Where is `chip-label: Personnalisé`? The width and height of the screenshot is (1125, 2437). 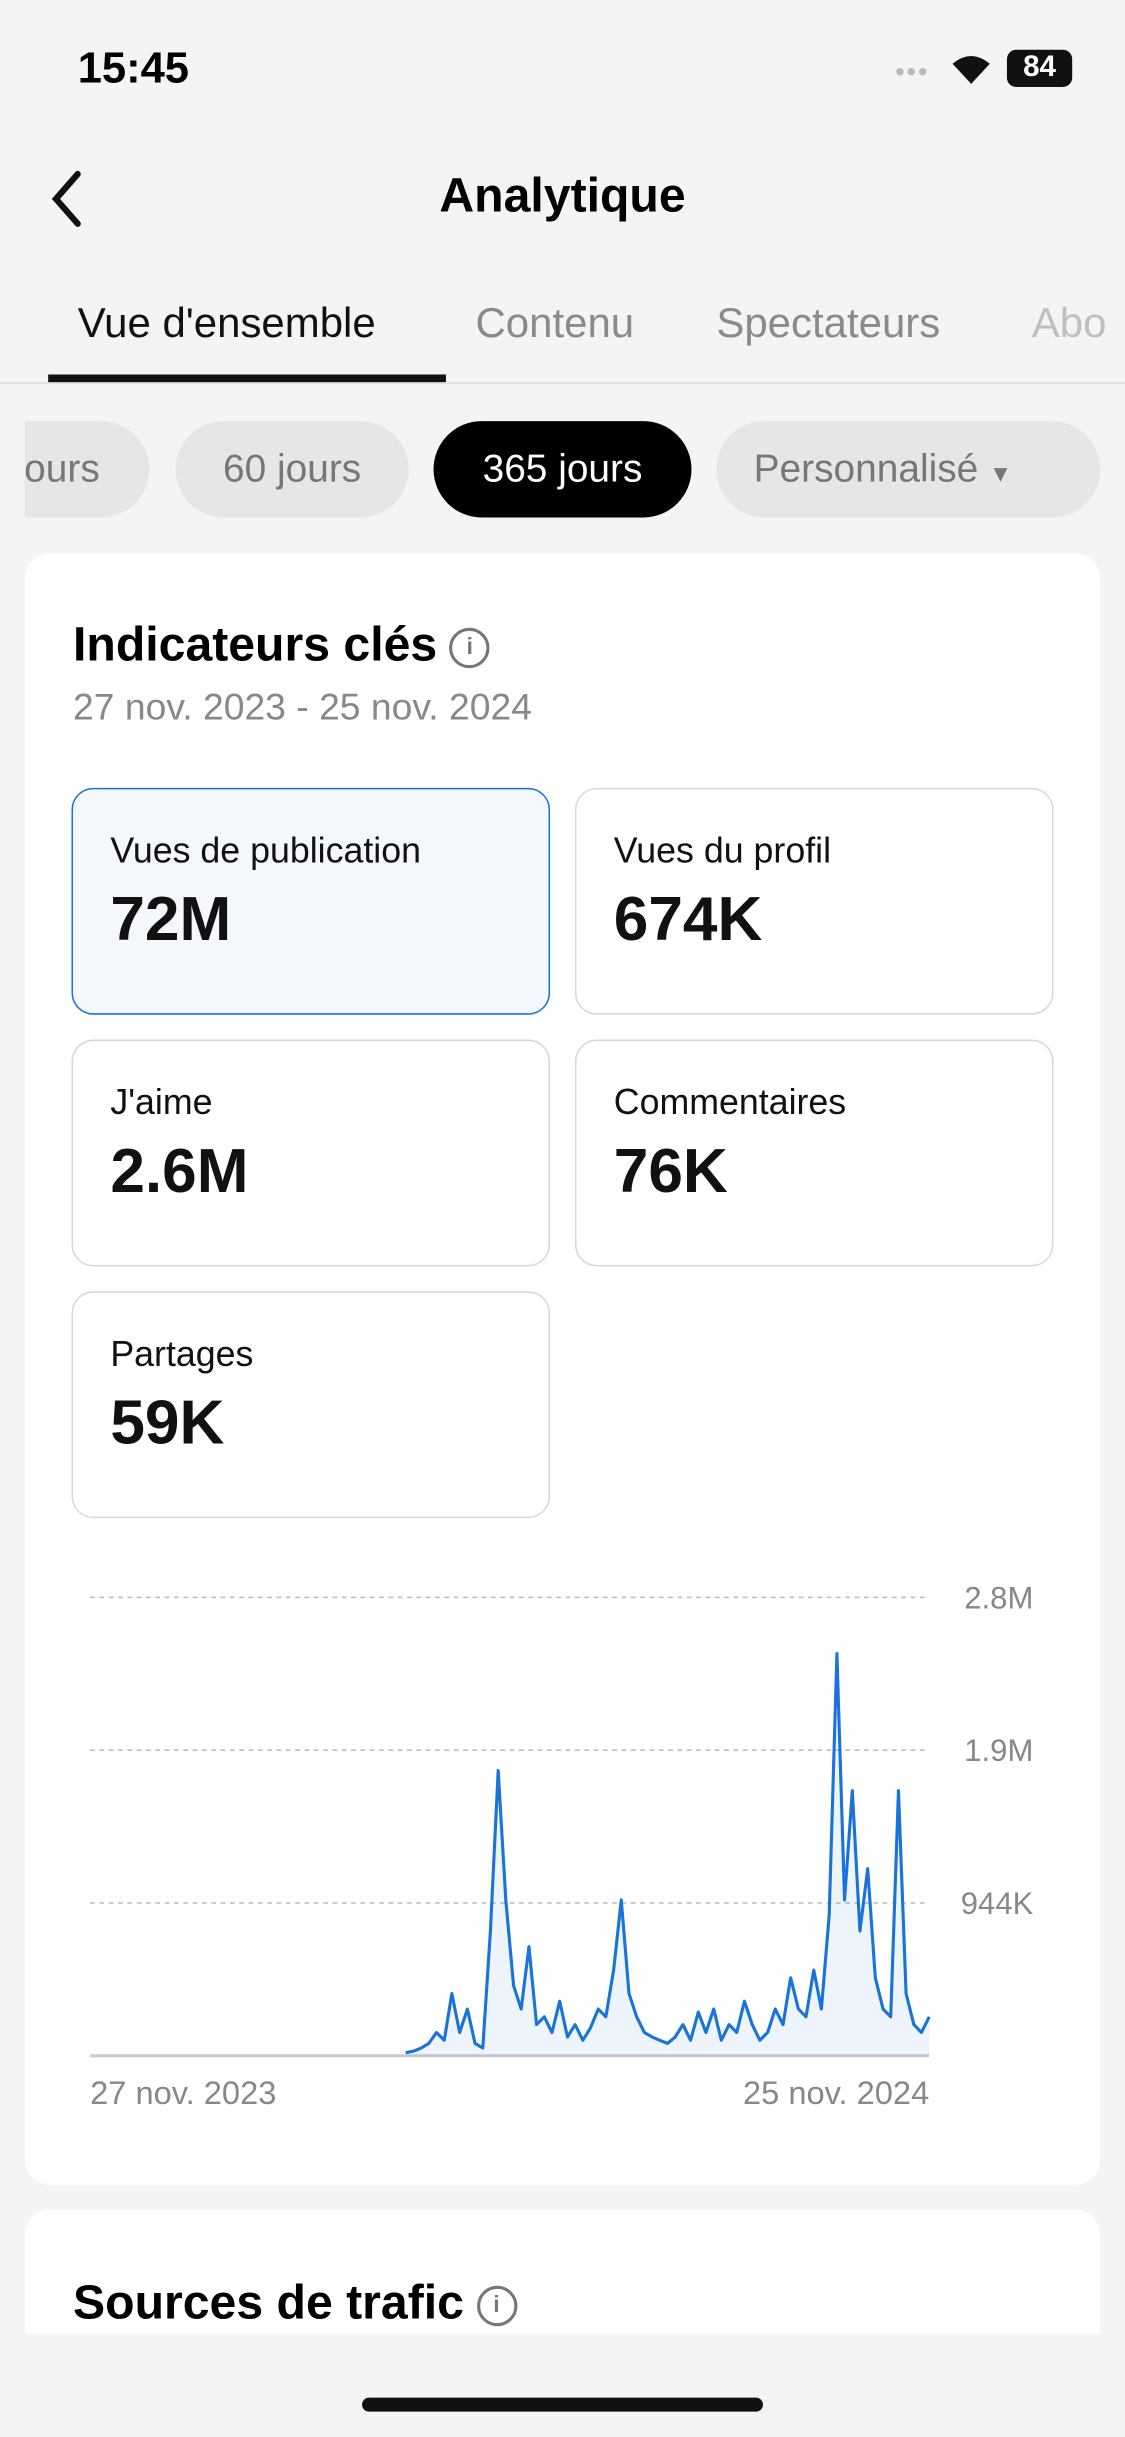 chip-label: Personnalisé is located at coordinates (866, 469).